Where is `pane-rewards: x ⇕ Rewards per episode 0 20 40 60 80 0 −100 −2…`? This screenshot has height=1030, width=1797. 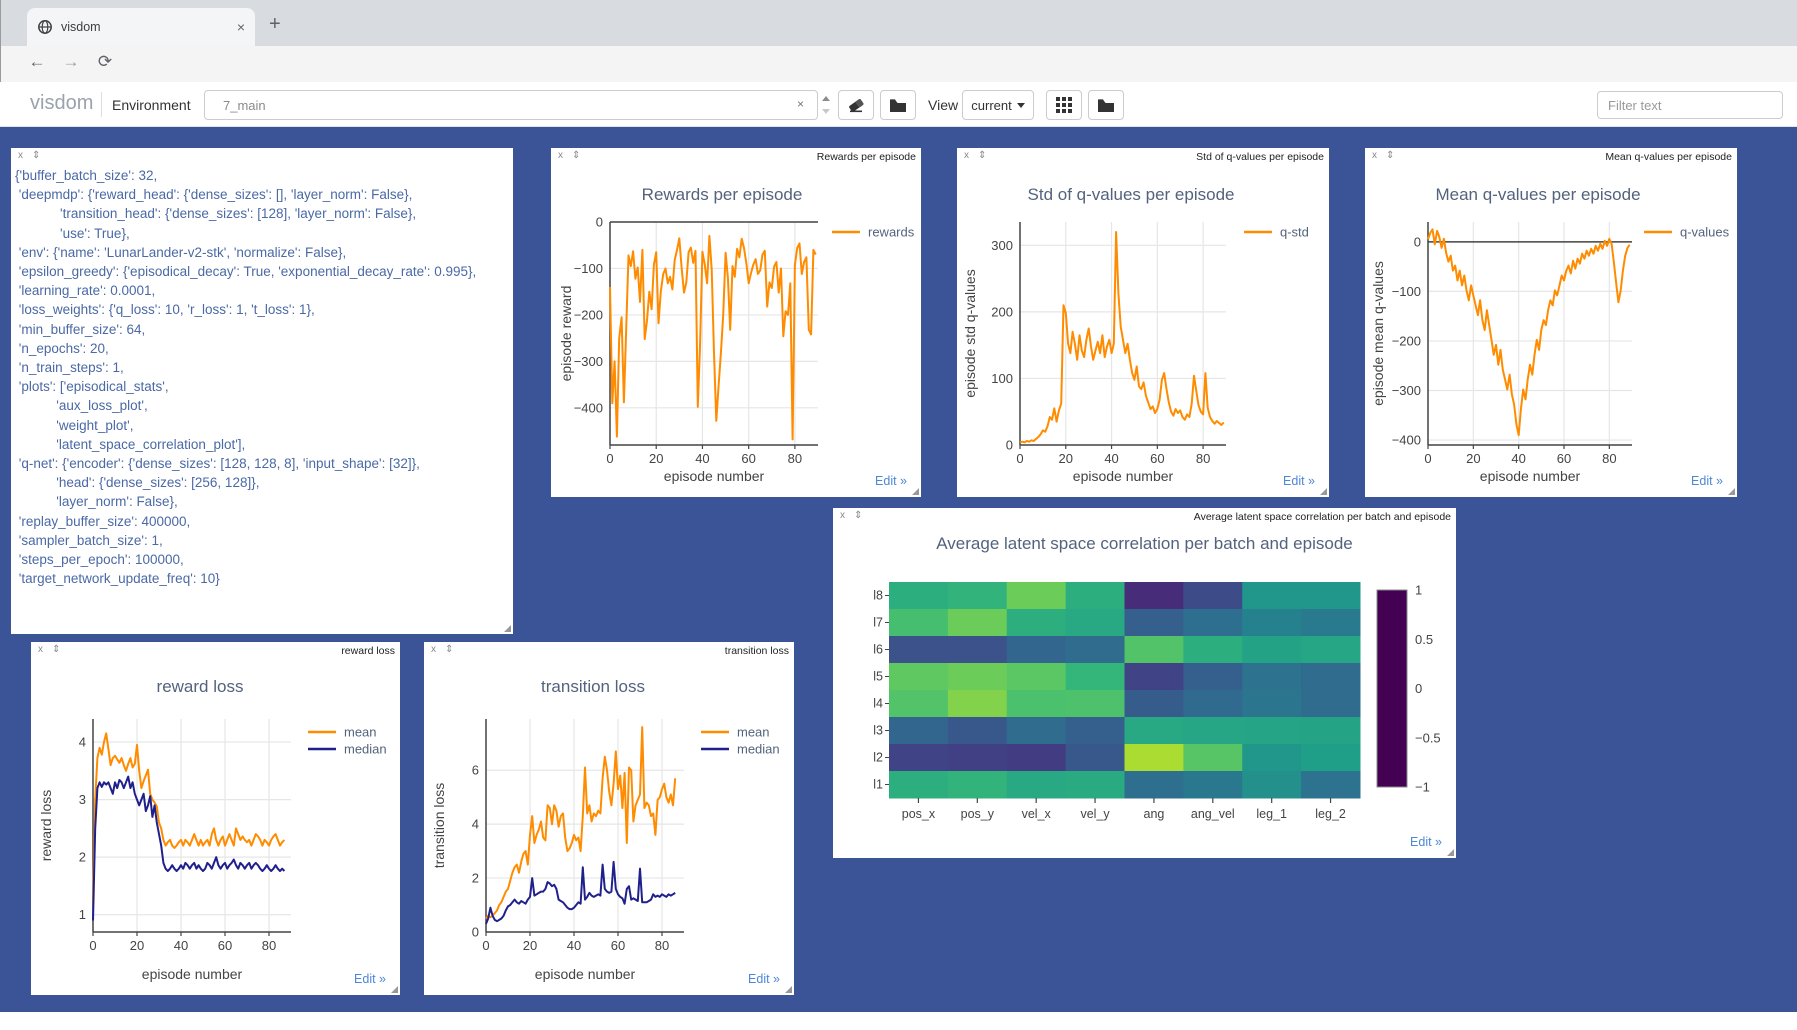
pane-rewards: x ⇕ Rewards per episode 0 20 40 60 80 0 −100 −2… is located at coordinates (736, 322).